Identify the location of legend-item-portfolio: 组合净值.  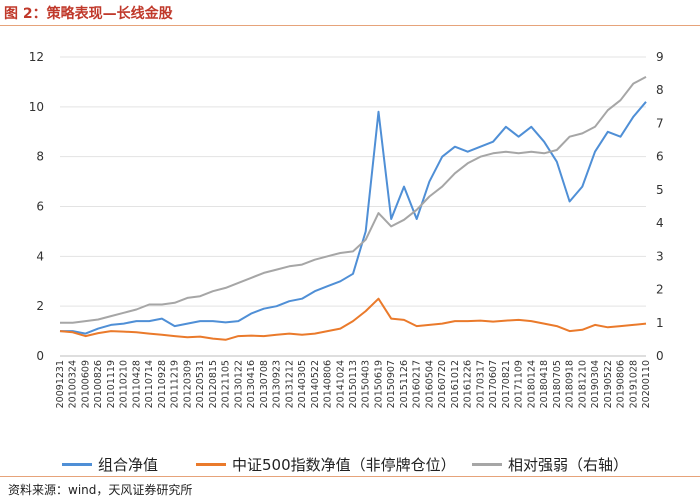
(110, 464).